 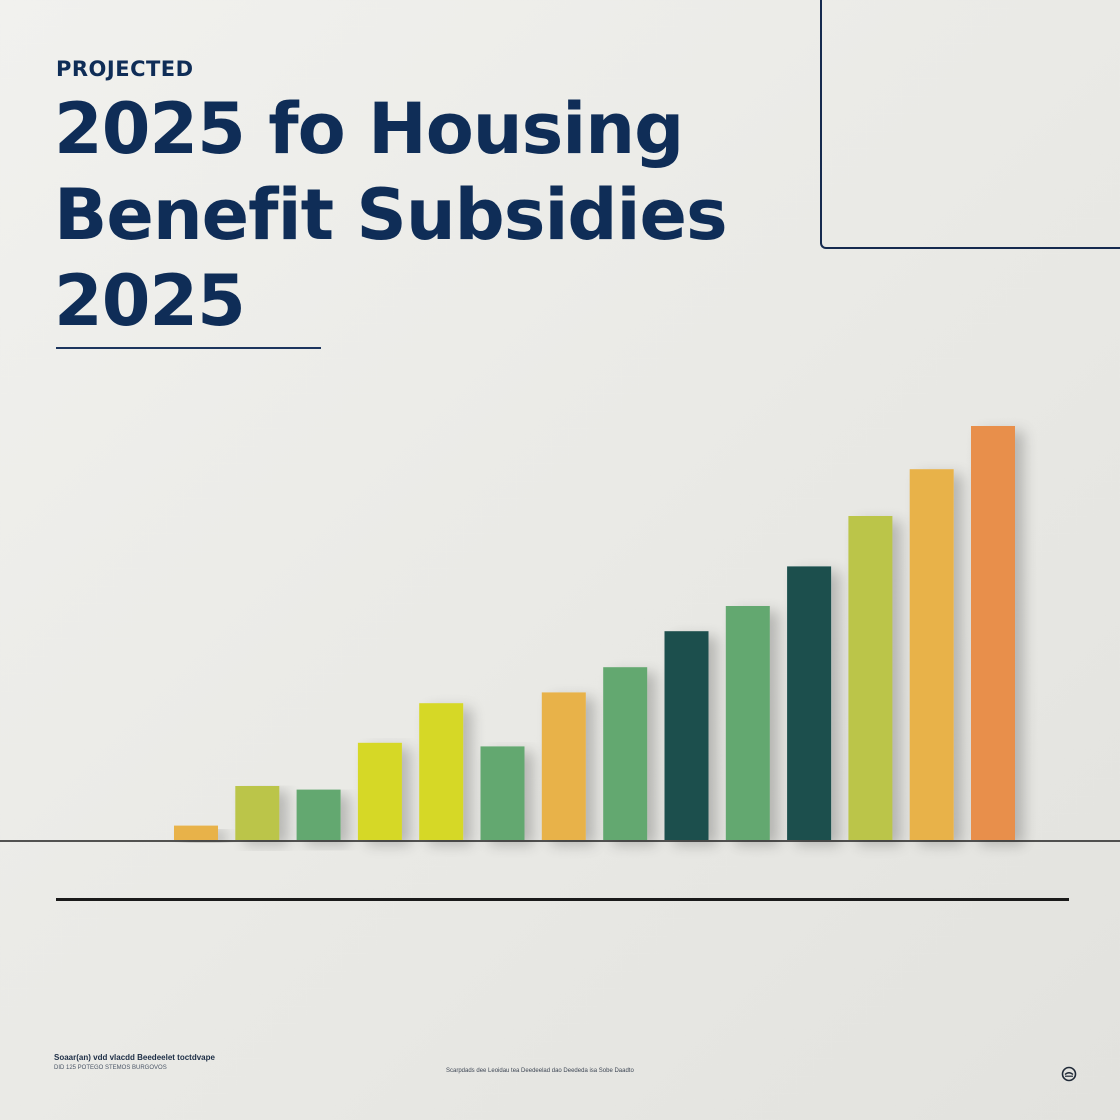 I want to click on separator-rule, so click(x=562, y=899).